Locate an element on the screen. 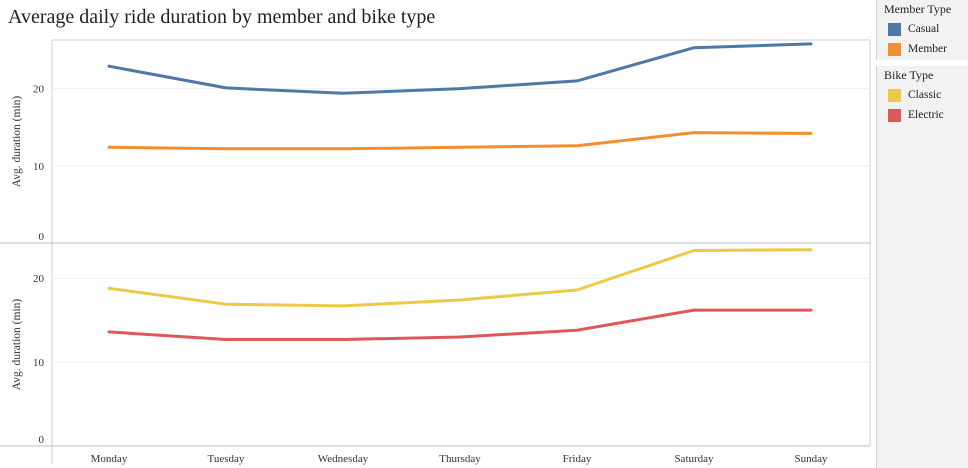  x-tick-label: Sunday is located at coordinates (812, 459).